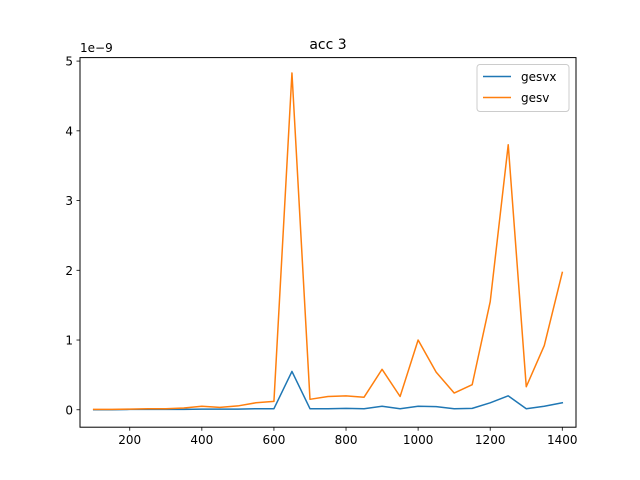 This screenshot has width=640, height=480. What do you see at coordinates (418, 440) in the screenshot?
I see `x-tick-label: 1000` at bounding box center [418, 440].